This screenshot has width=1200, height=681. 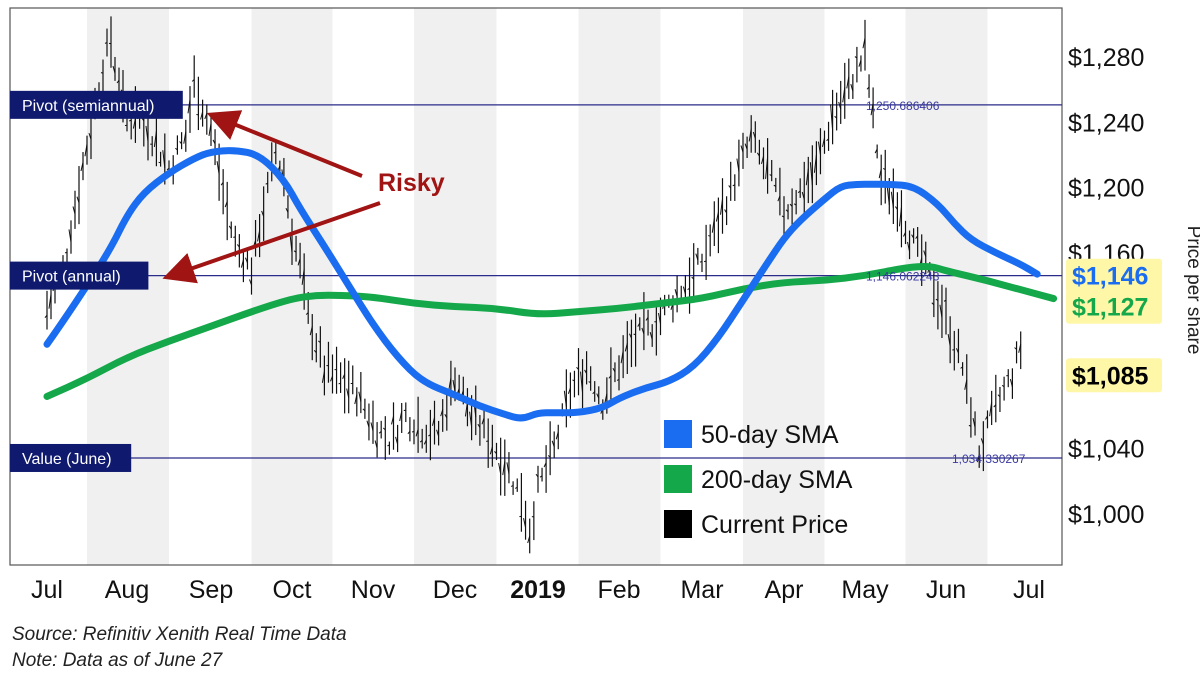 What do you see at coordinates (71, 277) in the screenshot?
I see `reference-line-name: Pivot (annual)` at bounding box center [71, 277].